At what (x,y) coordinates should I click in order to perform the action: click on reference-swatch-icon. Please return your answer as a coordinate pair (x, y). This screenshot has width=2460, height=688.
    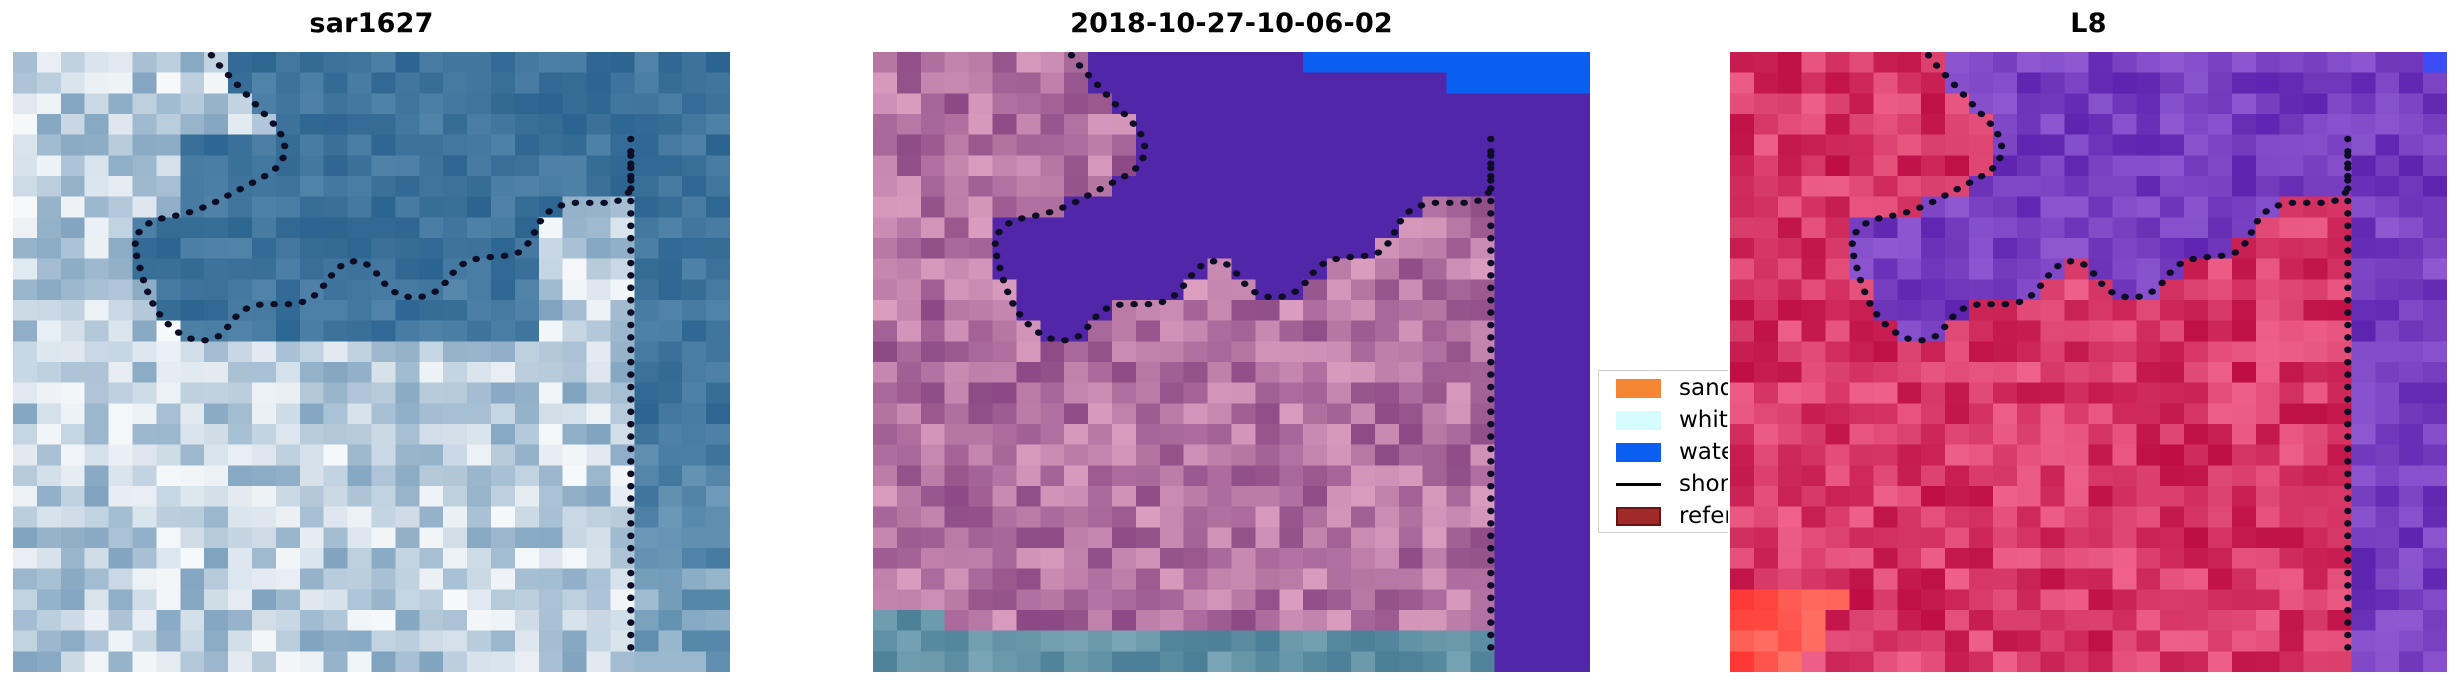
    Looking at the image, I should click on (1638, 516).